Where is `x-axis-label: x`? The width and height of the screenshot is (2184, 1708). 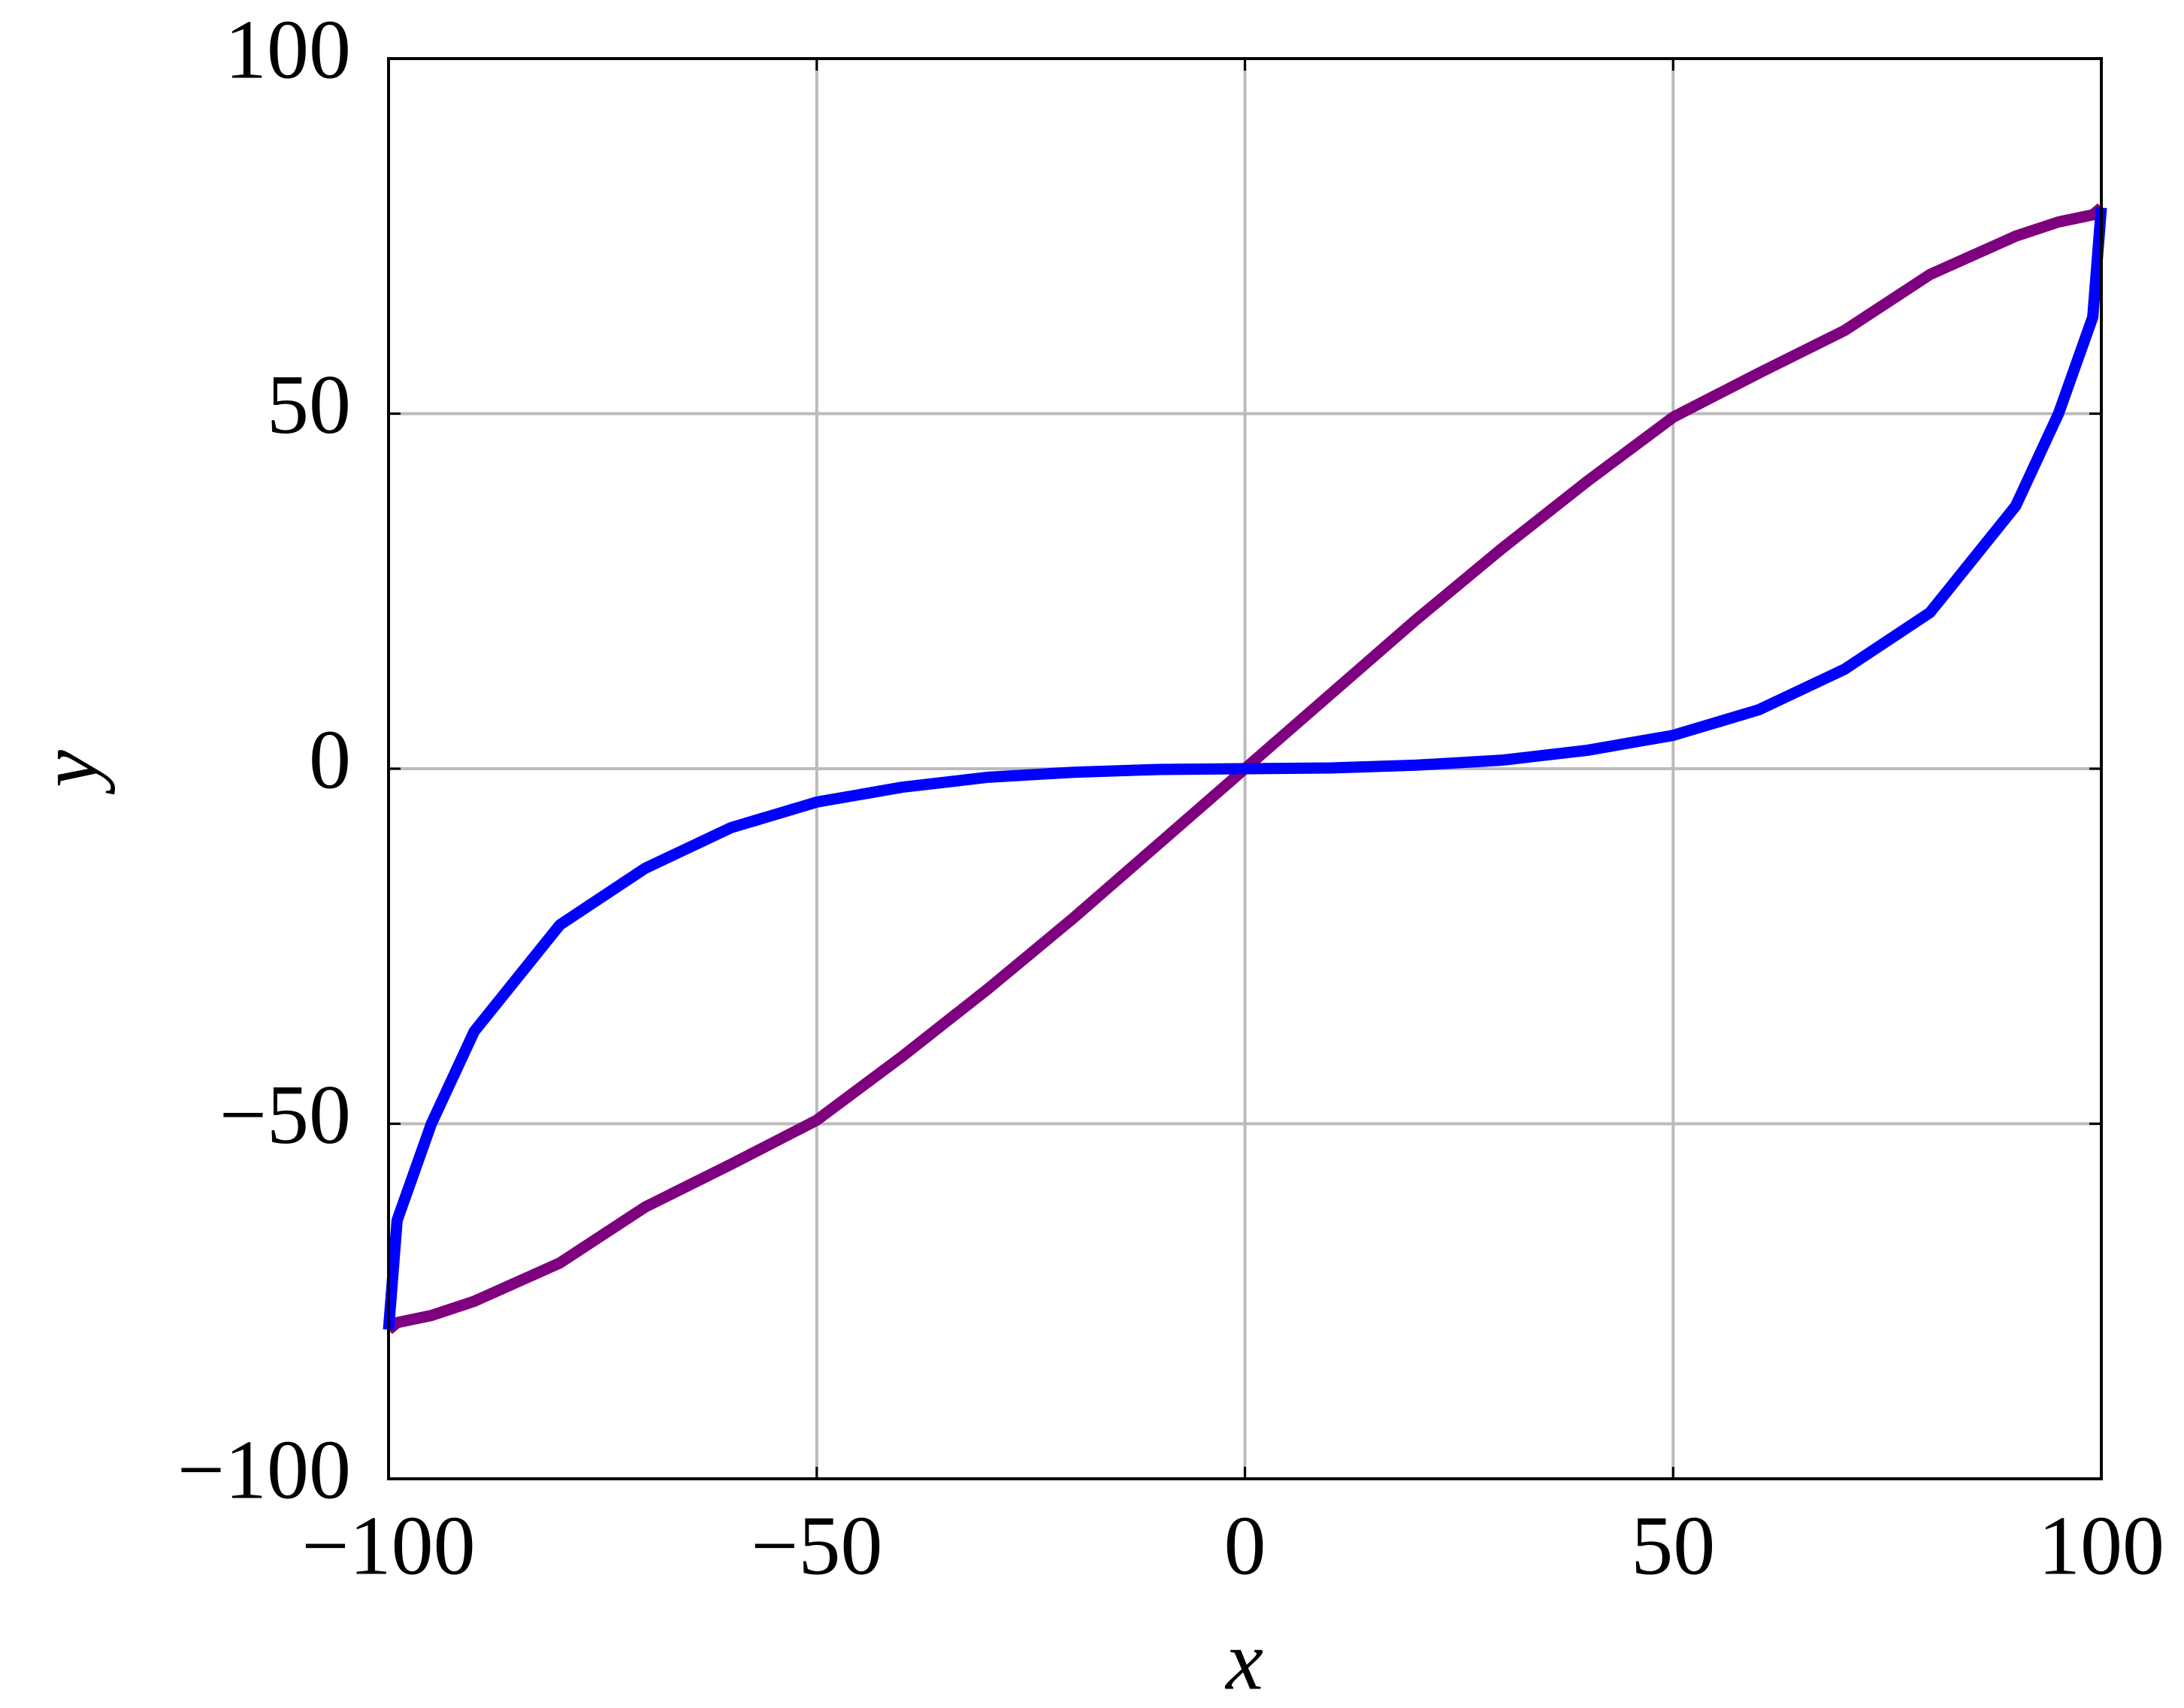
x-axis-label: x is located at coordinates (1243, 1661).